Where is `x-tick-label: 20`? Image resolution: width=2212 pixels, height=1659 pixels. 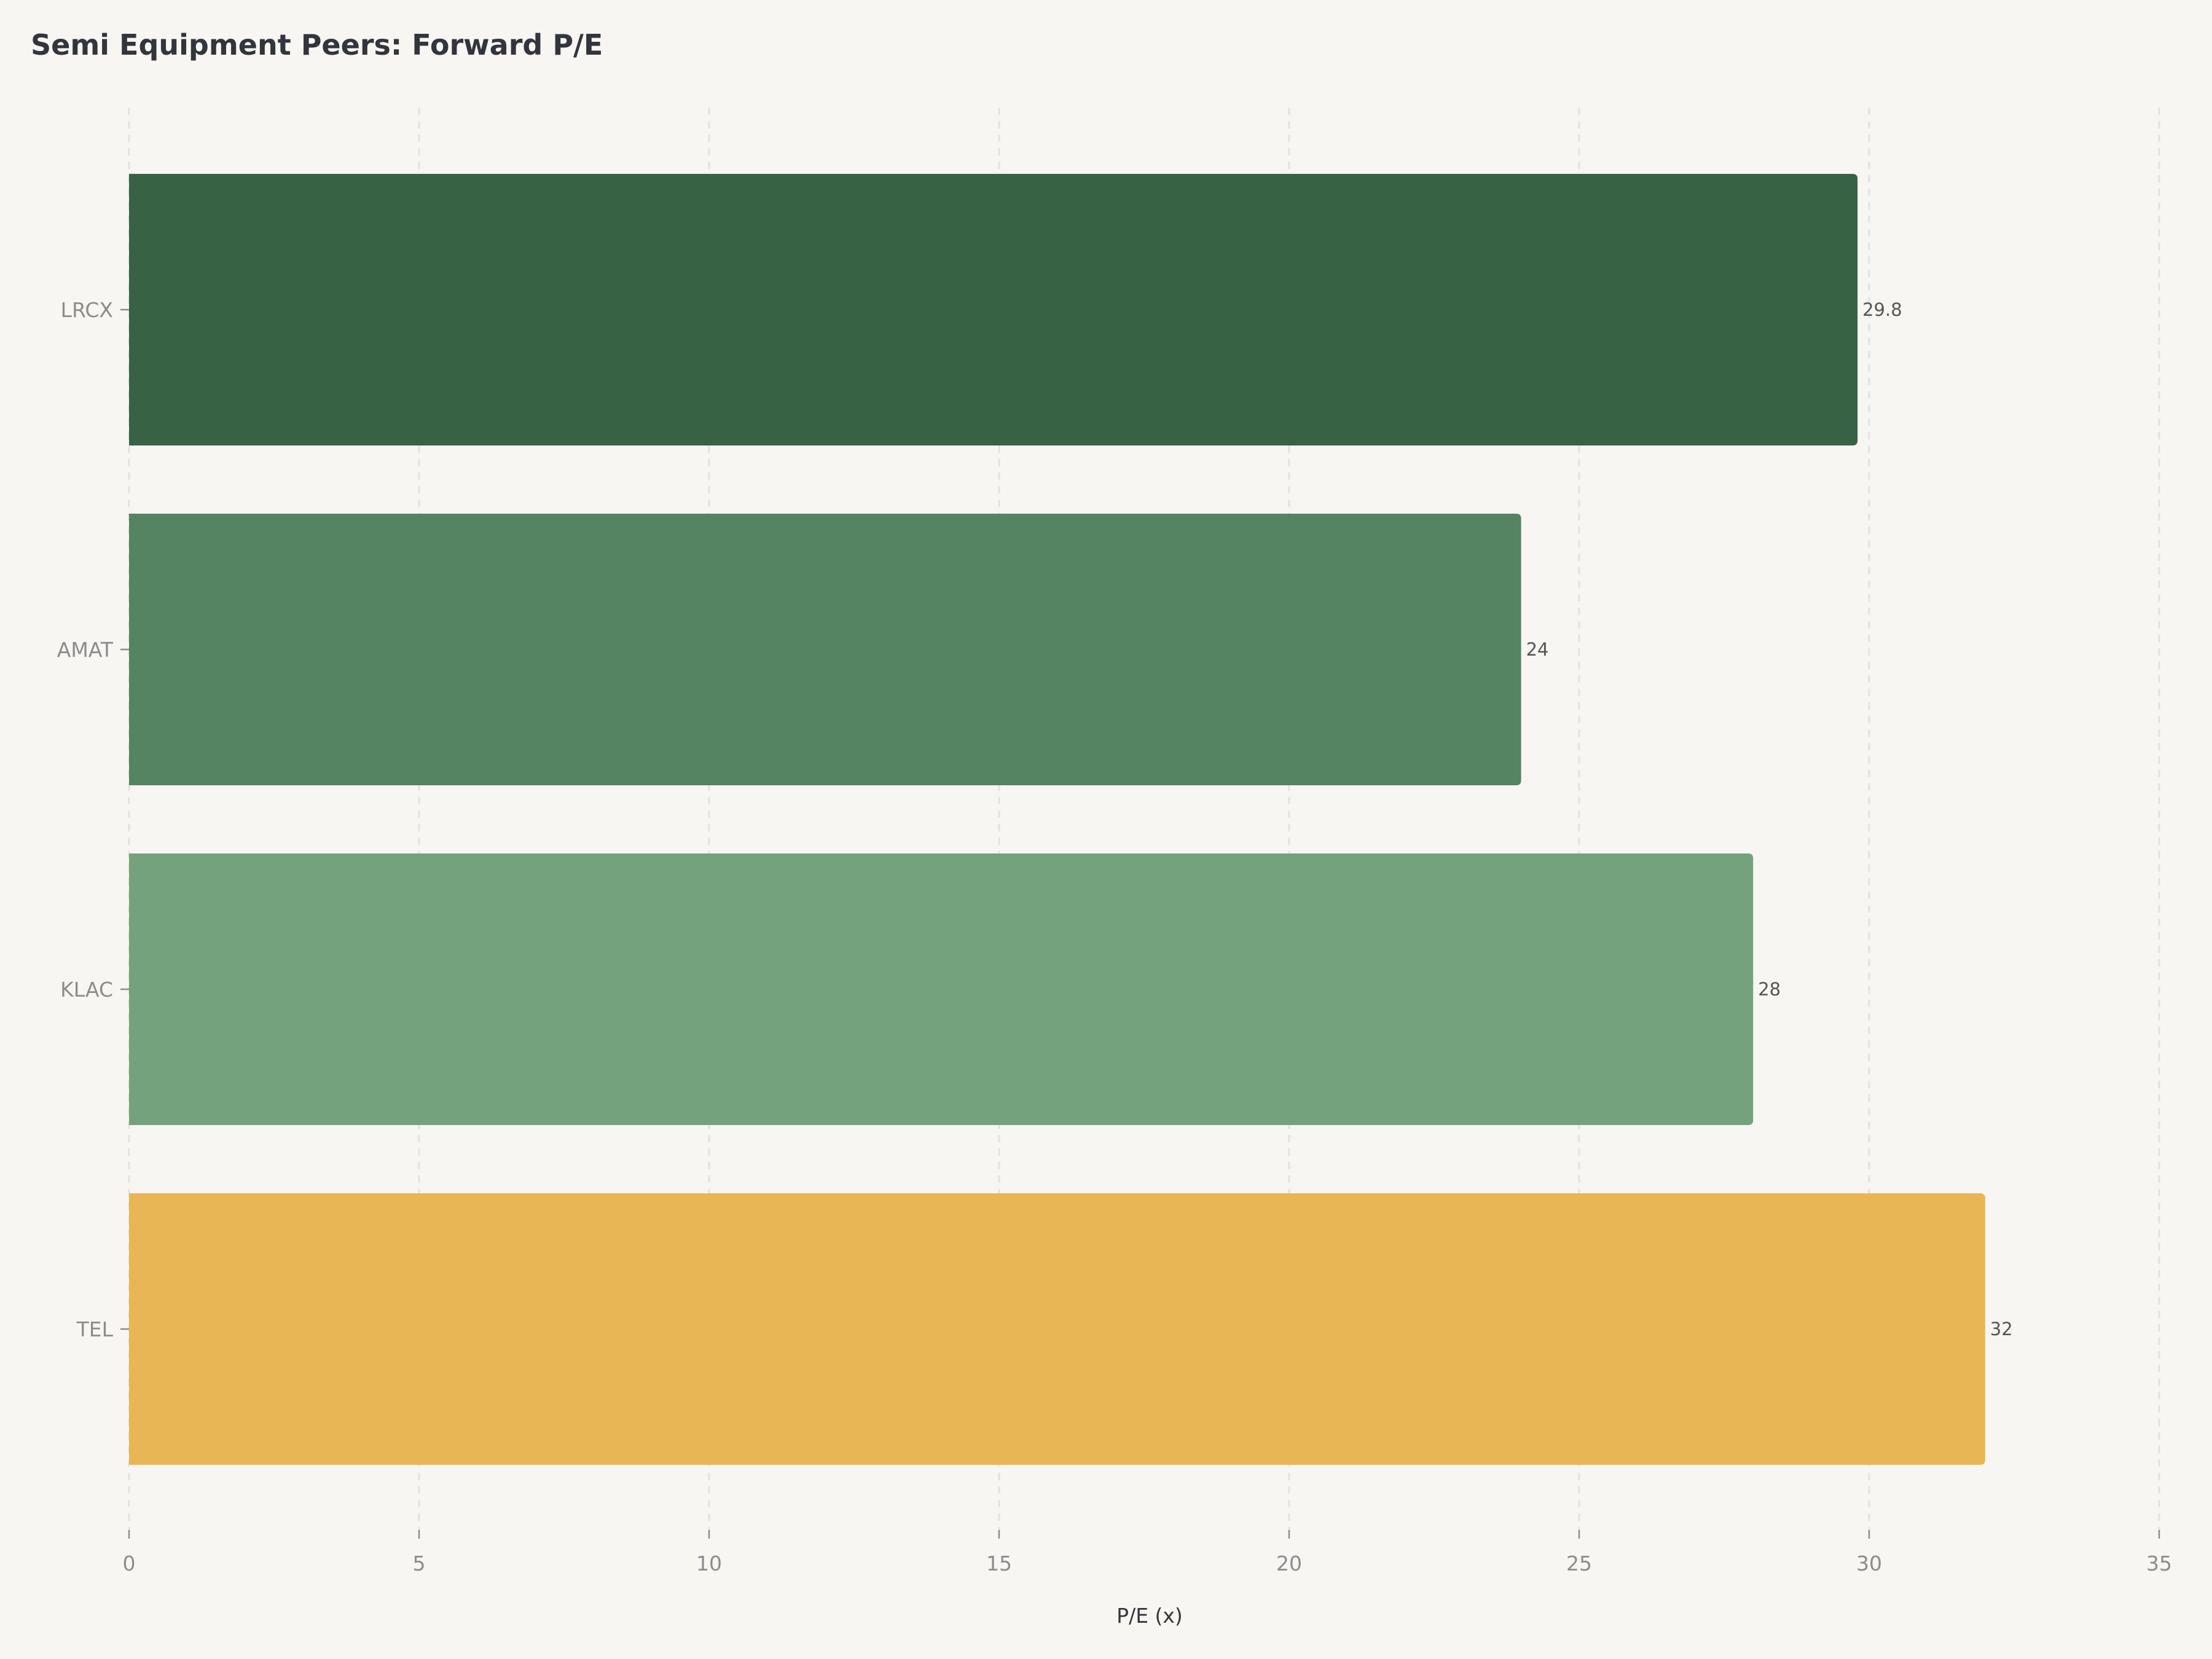
x-tick-label: 20 is located at coordinates (1289, 1563).